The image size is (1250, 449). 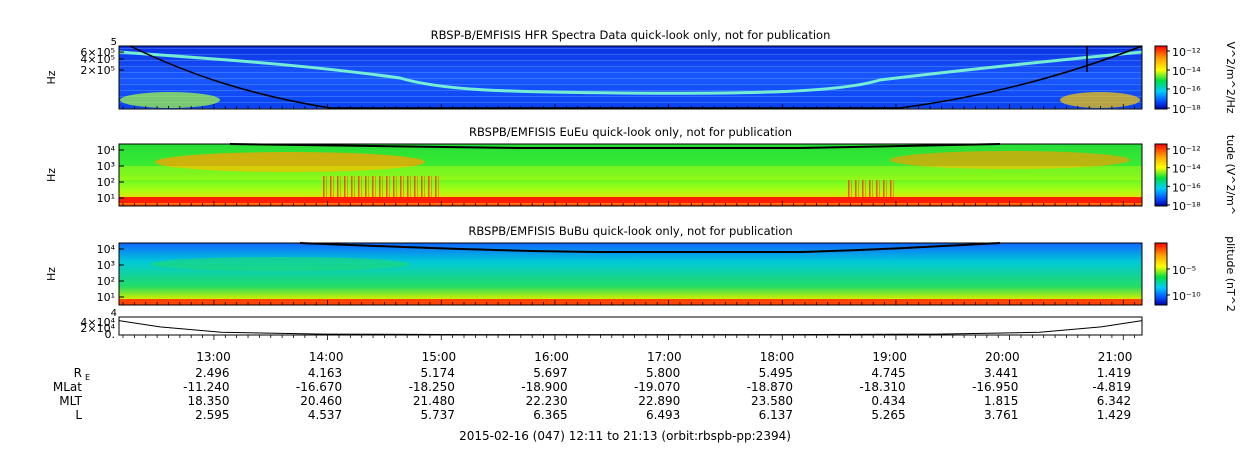 I want to click on colorbar-label-3: plitude (nT^2, so click(x=1230, y=274).